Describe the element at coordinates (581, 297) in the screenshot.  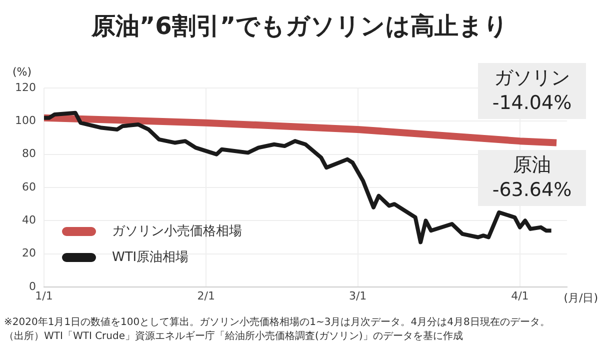
I see `x-axis-title: (月/日)` at that location.